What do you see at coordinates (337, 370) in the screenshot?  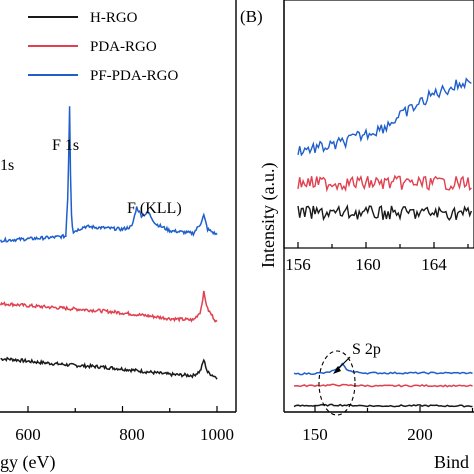 I see `s2p-arrow-head` at bounding box center [337, 370].